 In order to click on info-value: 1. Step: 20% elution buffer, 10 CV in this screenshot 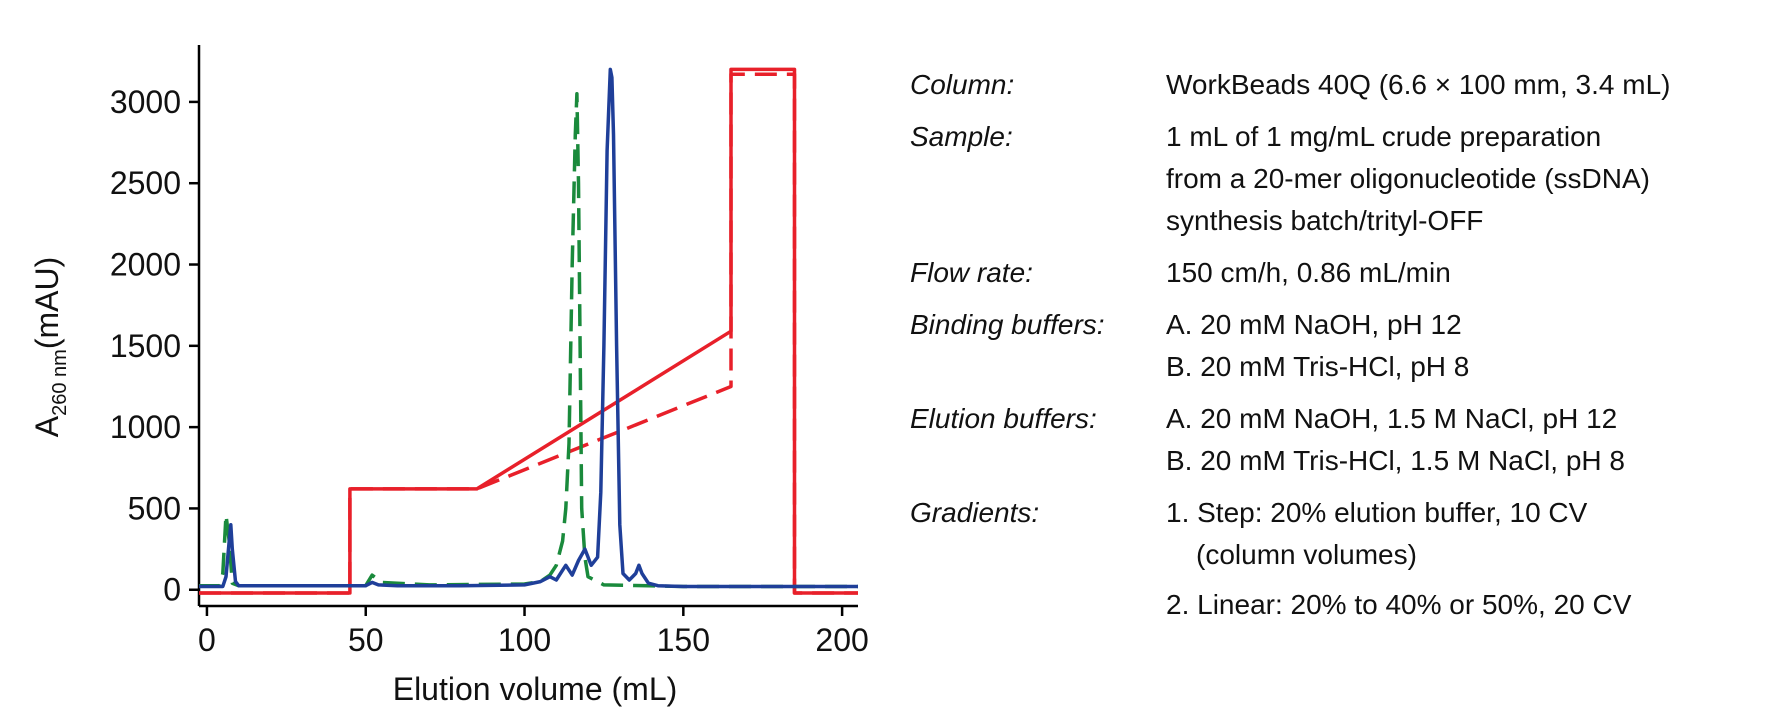, I will do `click(1377, 512)`.